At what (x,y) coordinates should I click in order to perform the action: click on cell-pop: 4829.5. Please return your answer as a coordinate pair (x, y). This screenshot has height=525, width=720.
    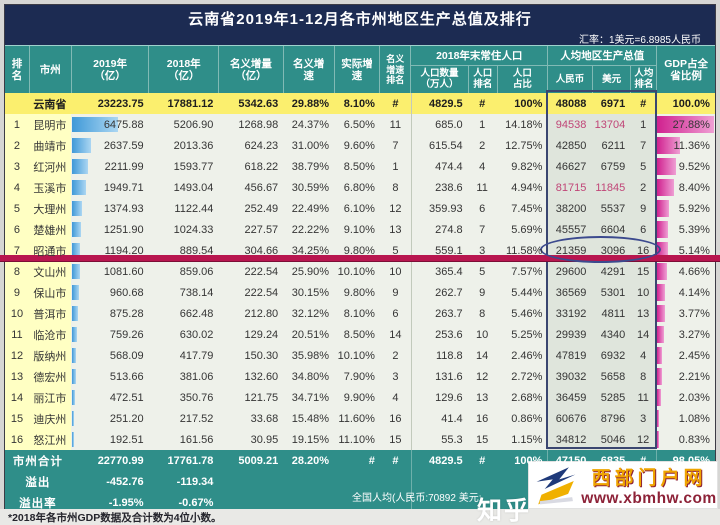
    Looking at the image, I should click on (439, 103).